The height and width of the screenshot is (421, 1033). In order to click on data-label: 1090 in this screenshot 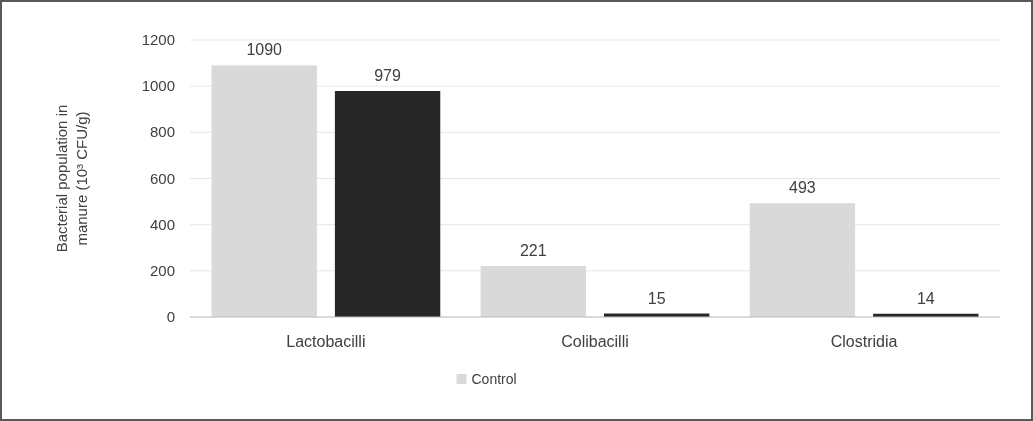, I will do `click(264, 50)`.